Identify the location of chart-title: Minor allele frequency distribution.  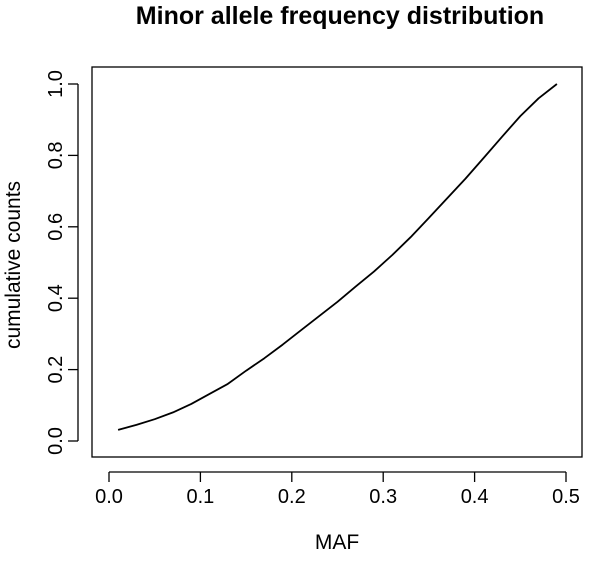
(340, 16).